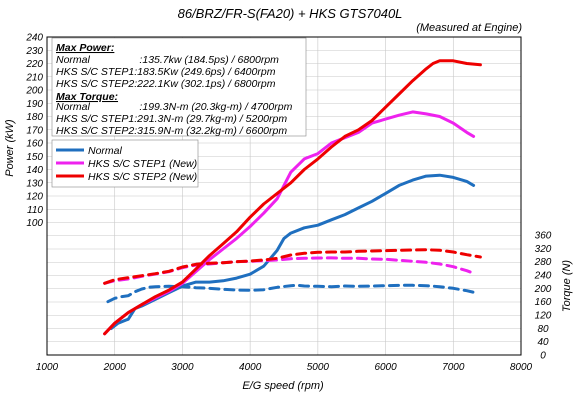 This screenshot has height=400, width=580. What do you see at coordinates (543, 316) in the screenshot?
I see `torque-tick-label: 120` at bounding box center [543, 316].